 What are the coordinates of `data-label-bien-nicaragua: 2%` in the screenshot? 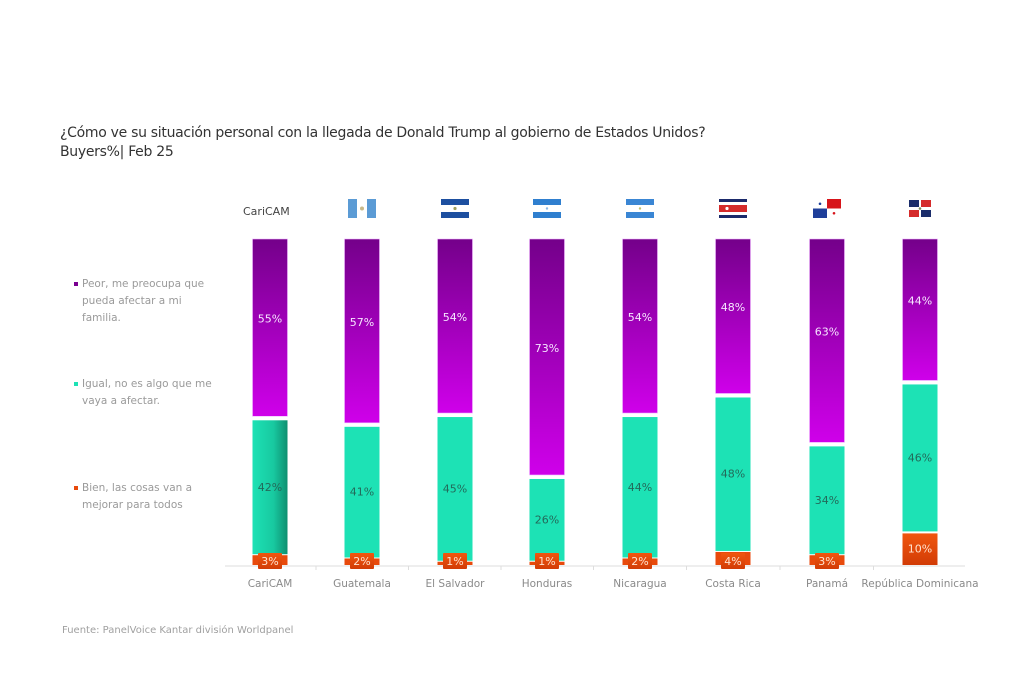 It's located at (639, 561).